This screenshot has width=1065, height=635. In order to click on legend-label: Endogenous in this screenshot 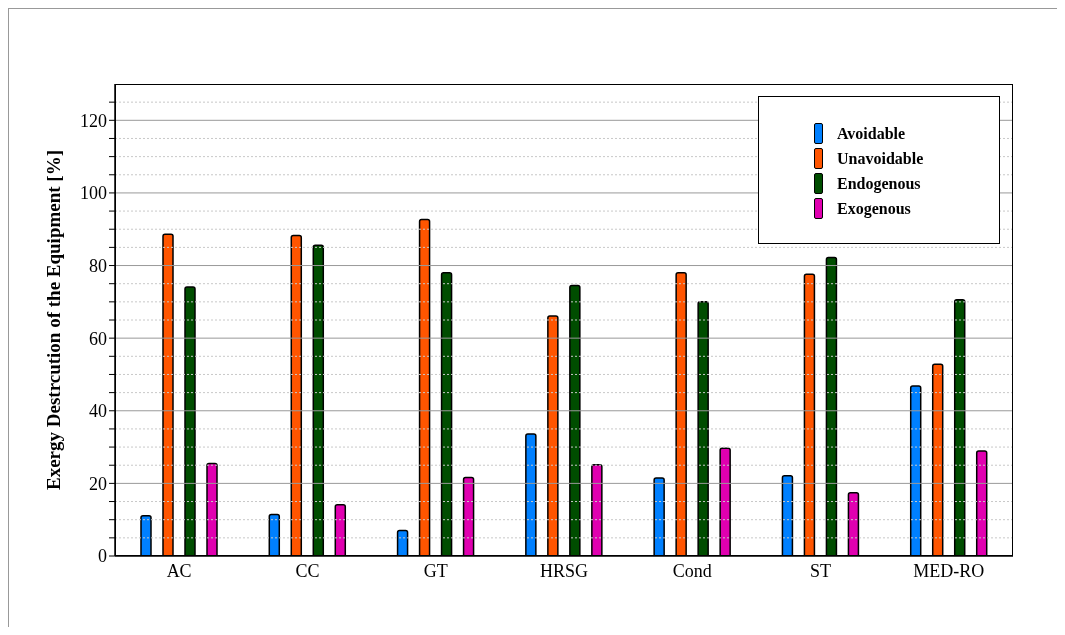, I will do `click(879, 183)`.